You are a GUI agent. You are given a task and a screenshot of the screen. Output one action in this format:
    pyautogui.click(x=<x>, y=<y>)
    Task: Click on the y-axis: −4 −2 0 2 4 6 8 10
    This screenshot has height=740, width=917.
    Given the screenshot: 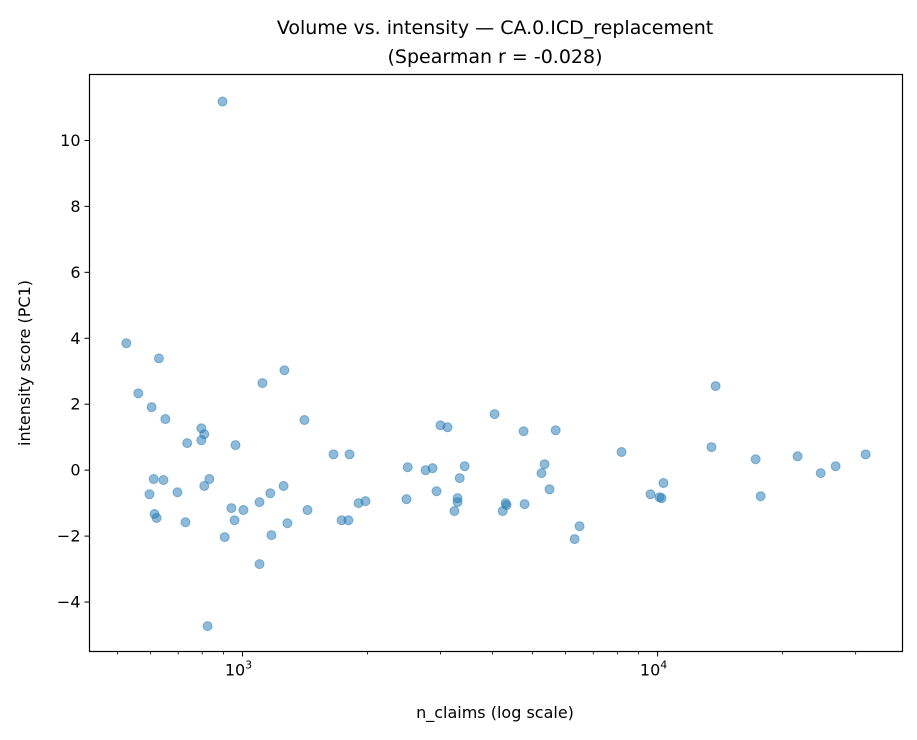 What is the action you would take?
    pyautogui.click(x=73, y=371)
    